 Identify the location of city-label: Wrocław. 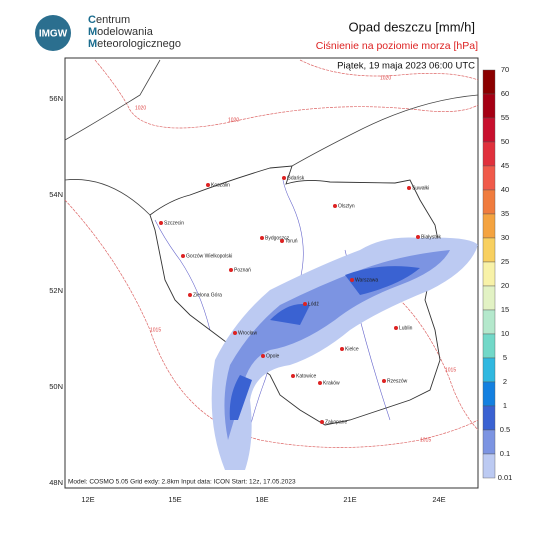
(247, 333).